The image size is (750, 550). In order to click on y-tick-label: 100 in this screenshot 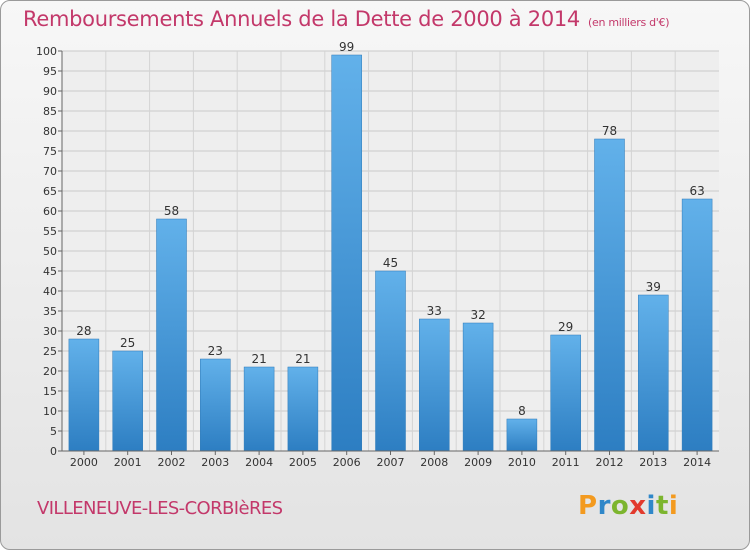, I will do `click(46, 51)`.